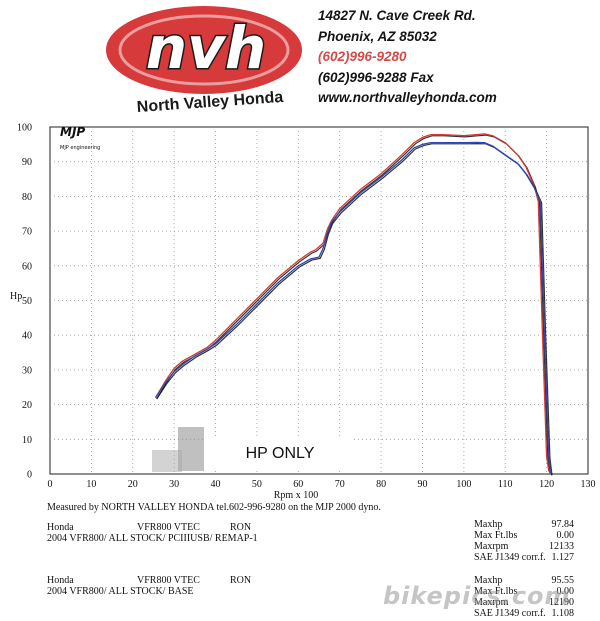  I want to click on y-tick-label: 60, so click(27, 266).